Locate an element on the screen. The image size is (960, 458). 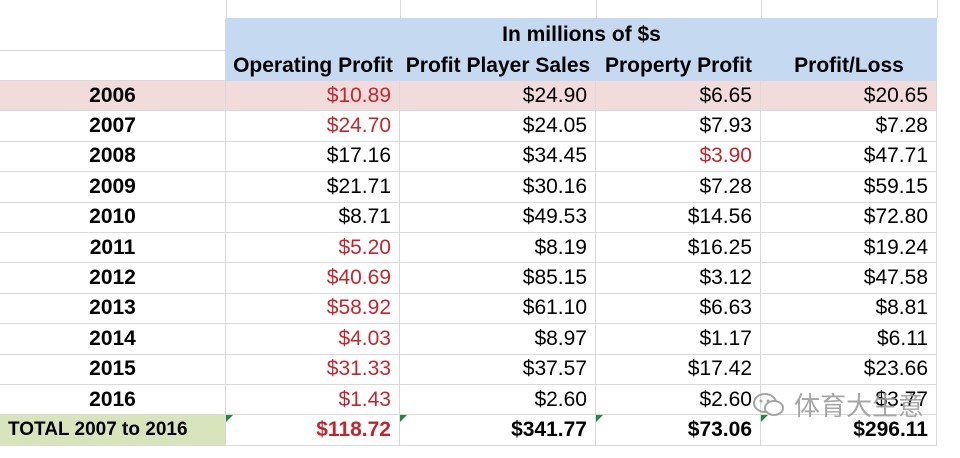
year-cell: 2010 is located at coordinates (113, 217).